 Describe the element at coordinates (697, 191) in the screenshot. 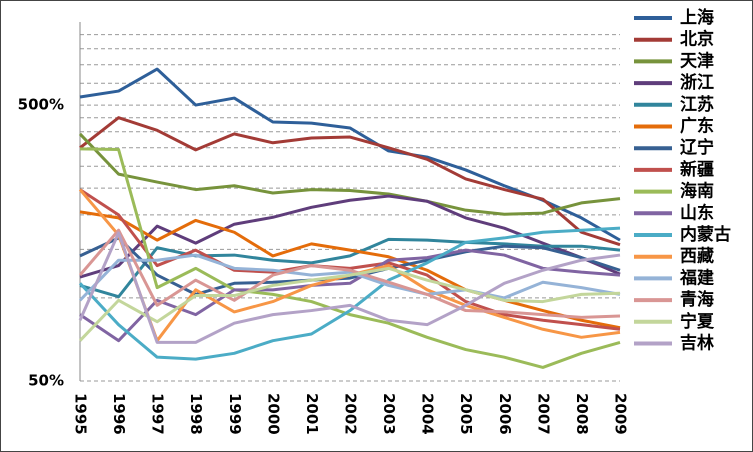

I see `legend-label: 海南` at that location.